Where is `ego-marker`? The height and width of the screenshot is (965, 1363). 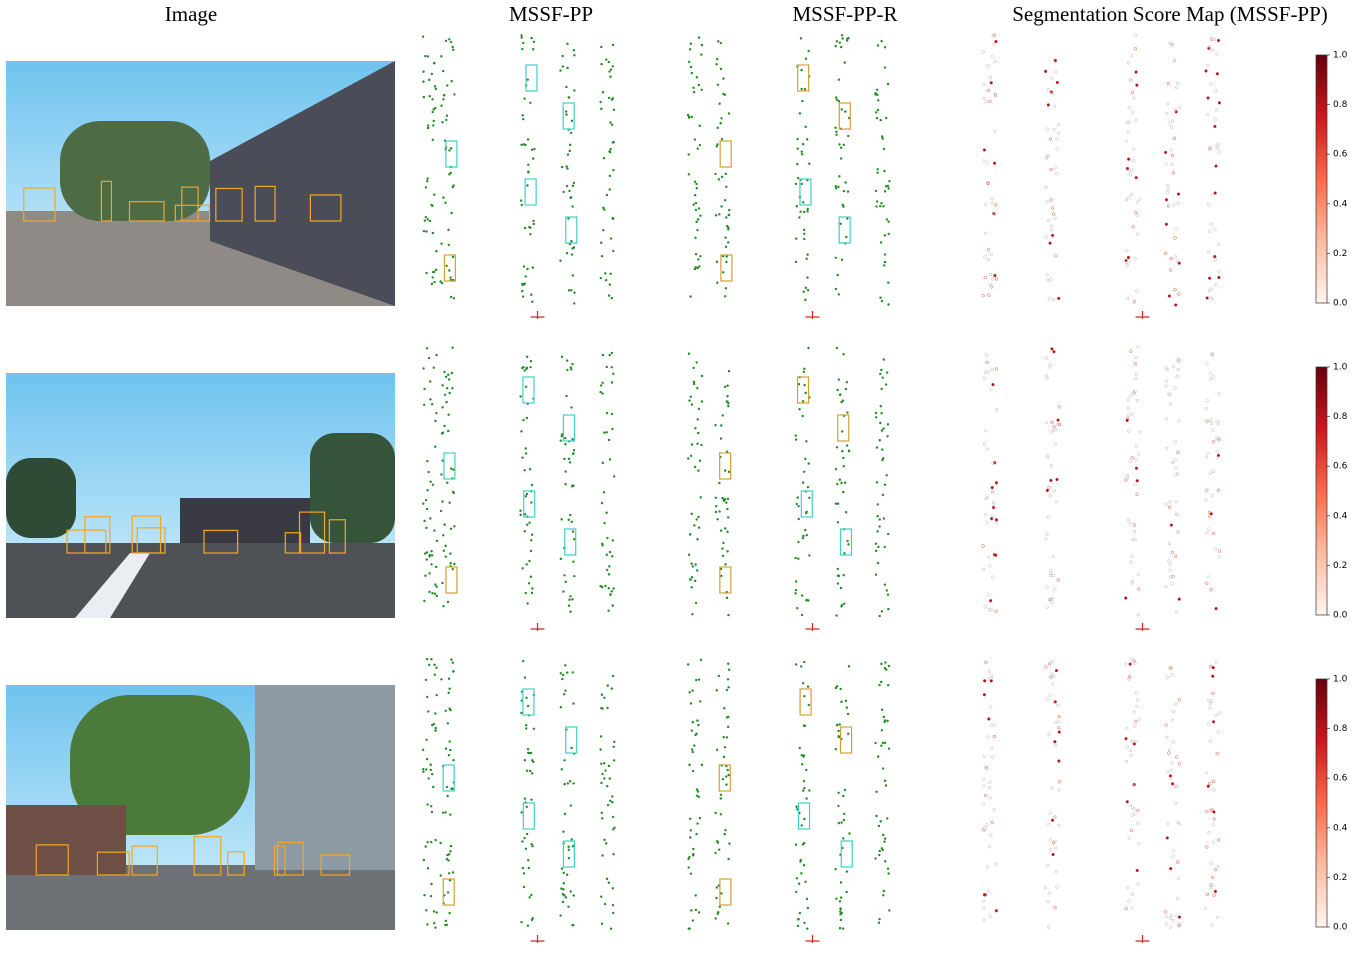 ego-marker is located at coordinates (812, 315).